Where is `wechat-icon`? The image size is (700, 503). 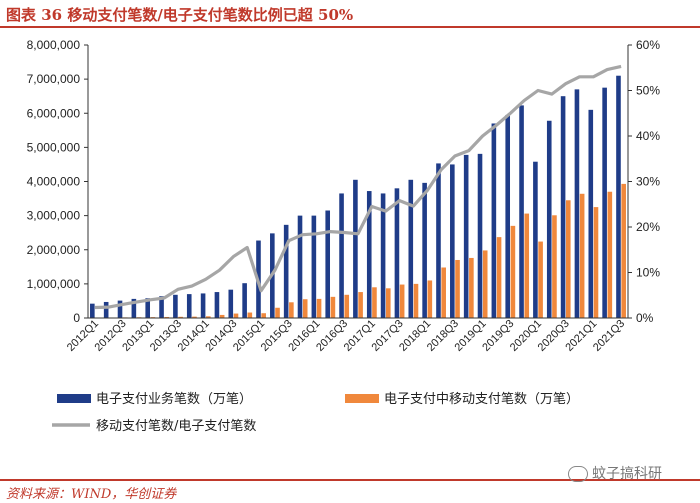
wechat-icon is located at coordinates (578, 474).